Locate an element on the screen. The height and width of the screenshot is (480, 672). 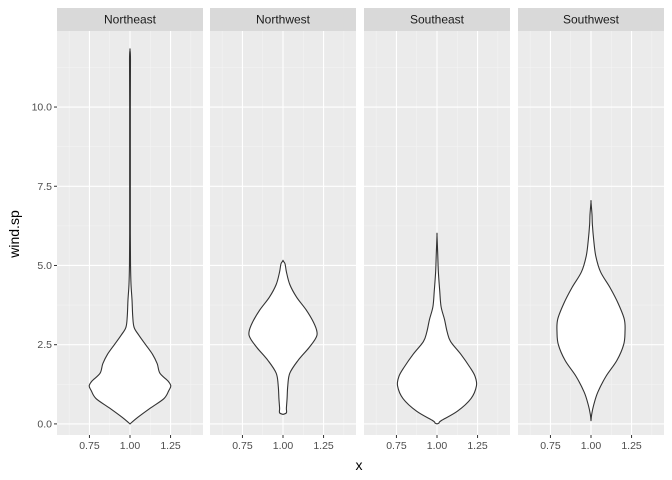
violin-southwest is located at coordinates (591, 310).